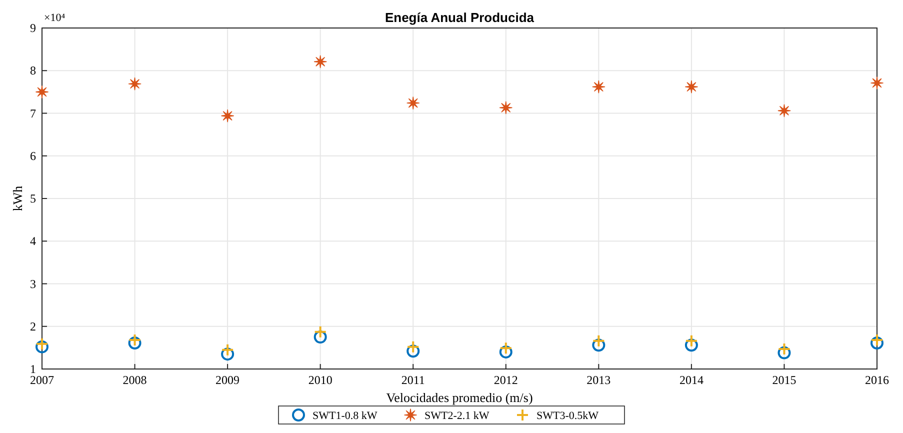  I want to click on x-tick-label: 2009, so click(228, 380).